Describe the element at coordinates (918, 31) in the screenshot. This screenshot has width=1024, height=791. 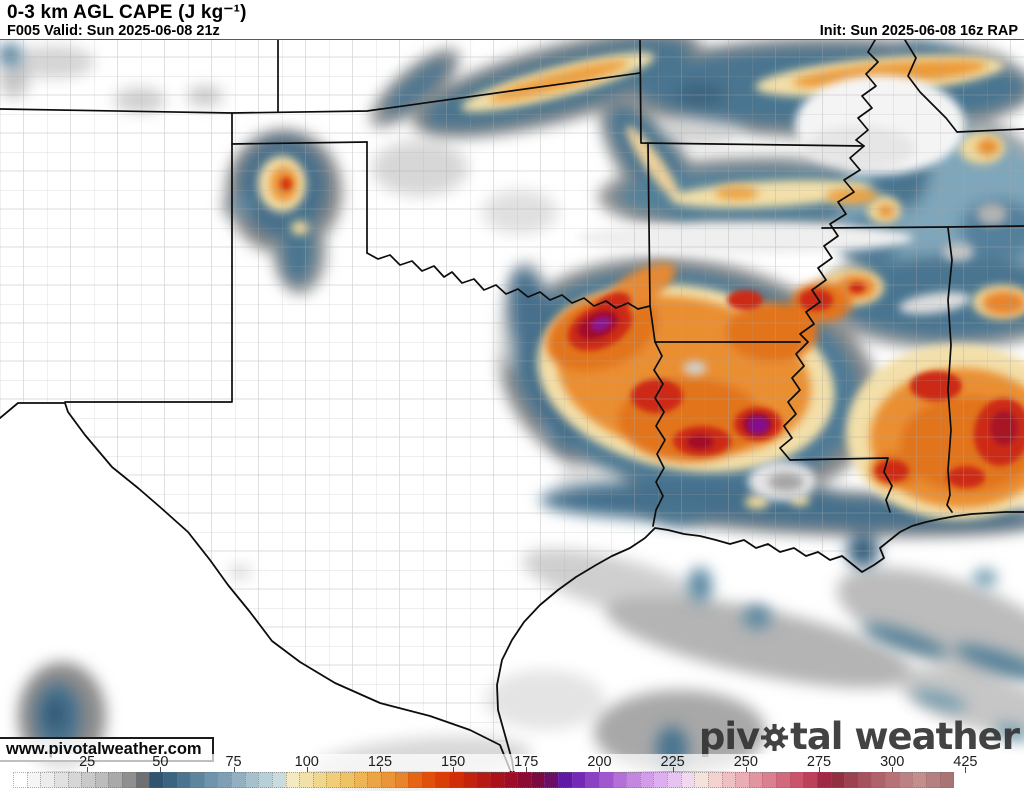
I see `init-time-label: Init: Sun 2025-06-08 16z RAP` at that location.